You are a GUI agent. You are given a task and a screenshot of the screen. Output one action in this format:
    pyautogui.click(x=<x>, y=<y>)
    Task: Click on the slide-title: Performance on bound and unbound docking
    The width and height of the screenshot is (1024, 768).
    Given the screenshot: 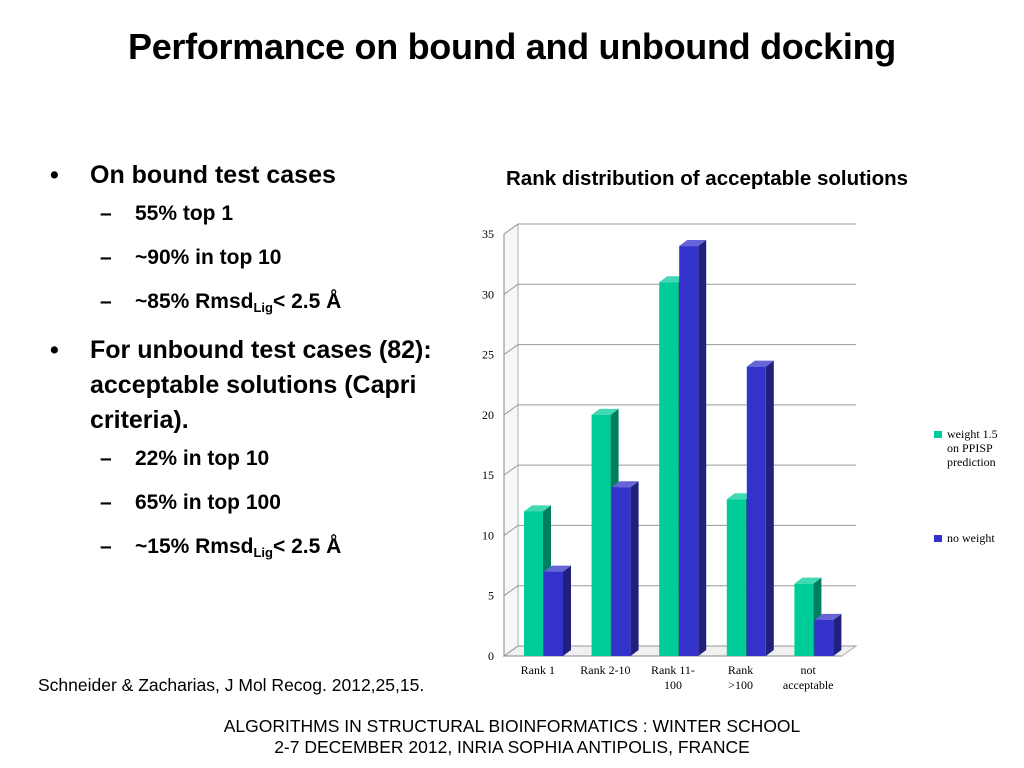 What is the action you would take?
    pyautogui.click(x=512, y=46)
    